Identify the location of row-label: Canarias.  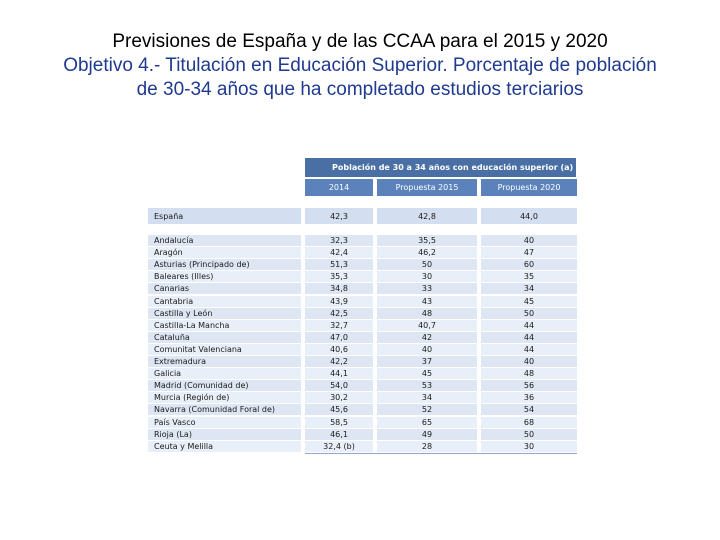
(224, 289).